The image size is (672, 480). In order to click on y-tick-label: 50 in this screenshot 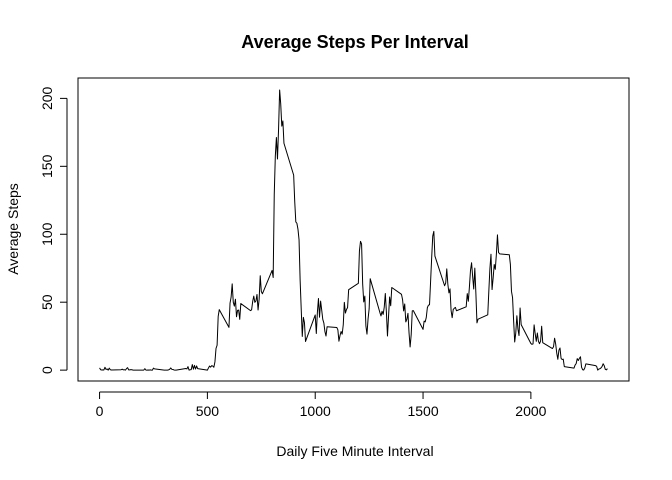, I will do `click(47, 302)`.